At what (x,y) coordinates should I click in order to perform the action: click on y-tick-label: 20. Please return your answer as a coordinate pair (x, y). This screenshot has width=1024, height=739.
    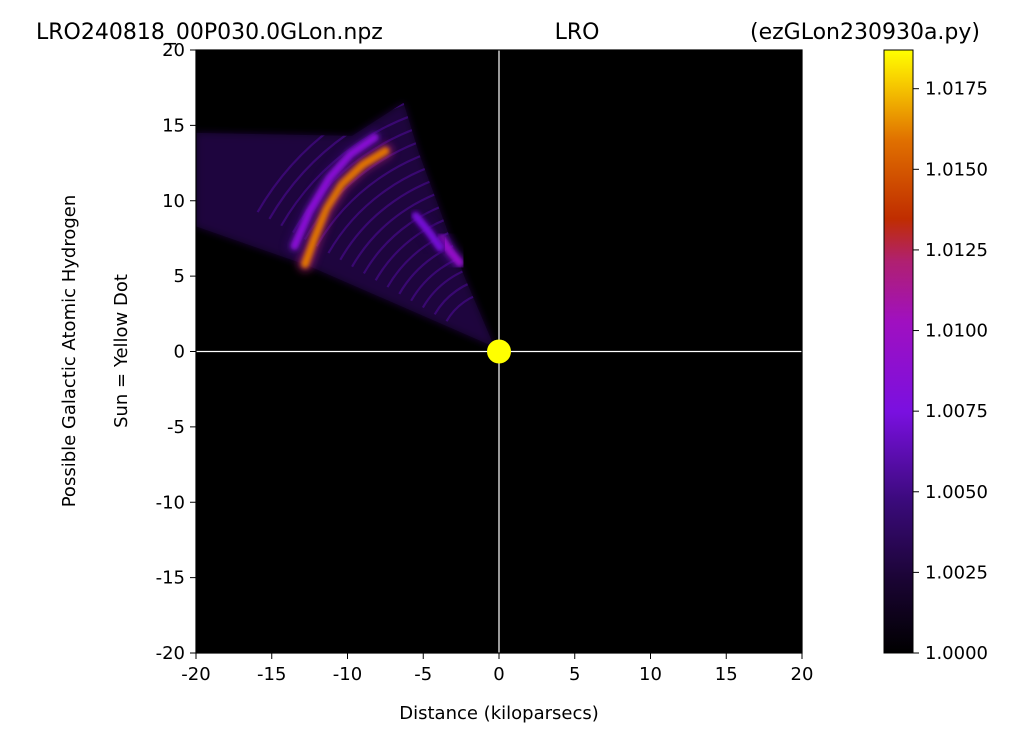
    Looking at the image, I should click on (173, 50).